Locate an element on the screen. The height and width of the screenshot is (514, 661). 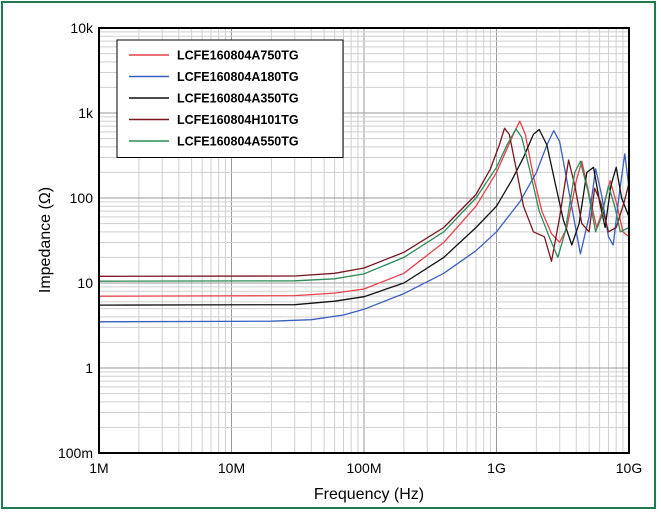
y-tick-label: 1k is located at coordinates (86, 113).